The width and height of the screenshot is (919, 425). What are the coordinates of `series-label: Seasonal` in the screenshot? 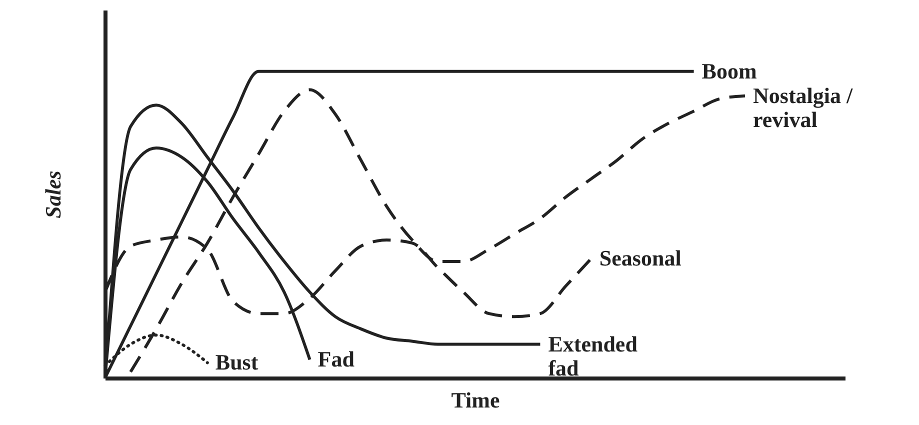 It's located at (640, 257).